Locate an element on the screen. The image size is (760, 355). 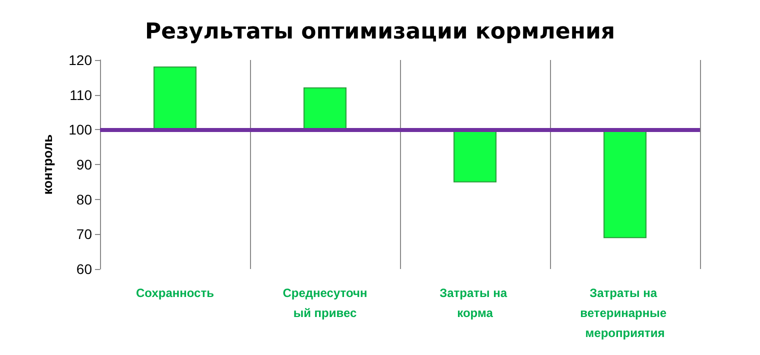
y-tick-label: 70 is located at coordinates (84, 234).